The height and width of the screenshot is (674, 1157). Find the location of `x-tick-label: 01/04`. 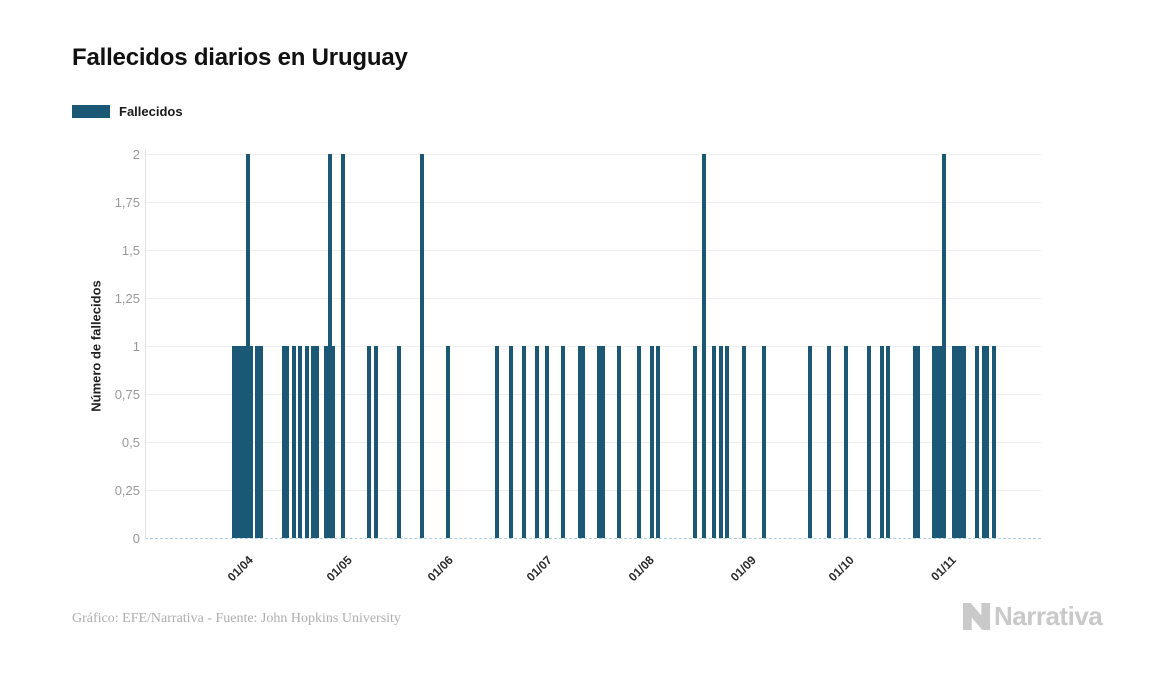

x-tick-label: 01/04 is located at coordinates (240, 569).